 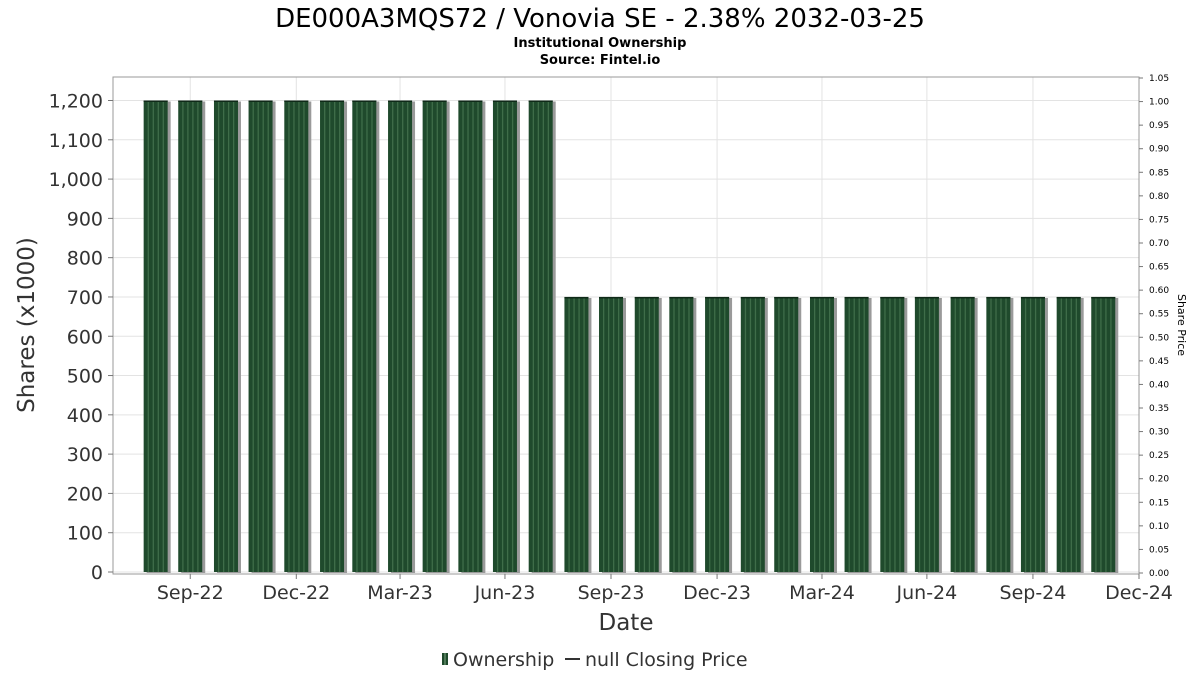 I want to click on legend-closing-price-label: null Closing Price, so click(x=666, y=660).